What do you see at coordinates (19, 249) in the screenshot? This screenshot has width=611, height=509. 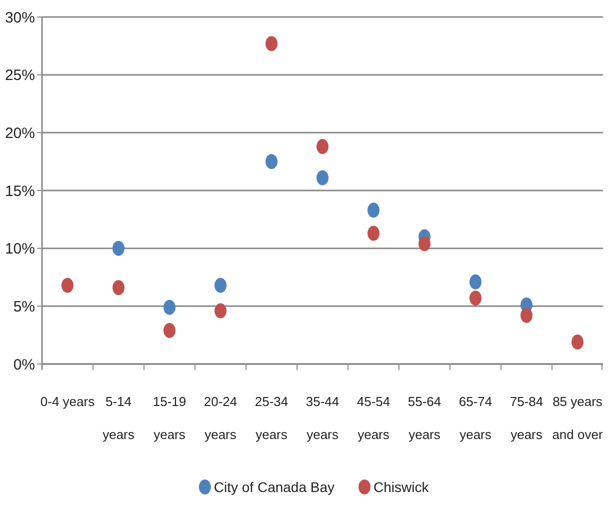 I see `y-tick-label: 10%` at bounding box center [19, 249].